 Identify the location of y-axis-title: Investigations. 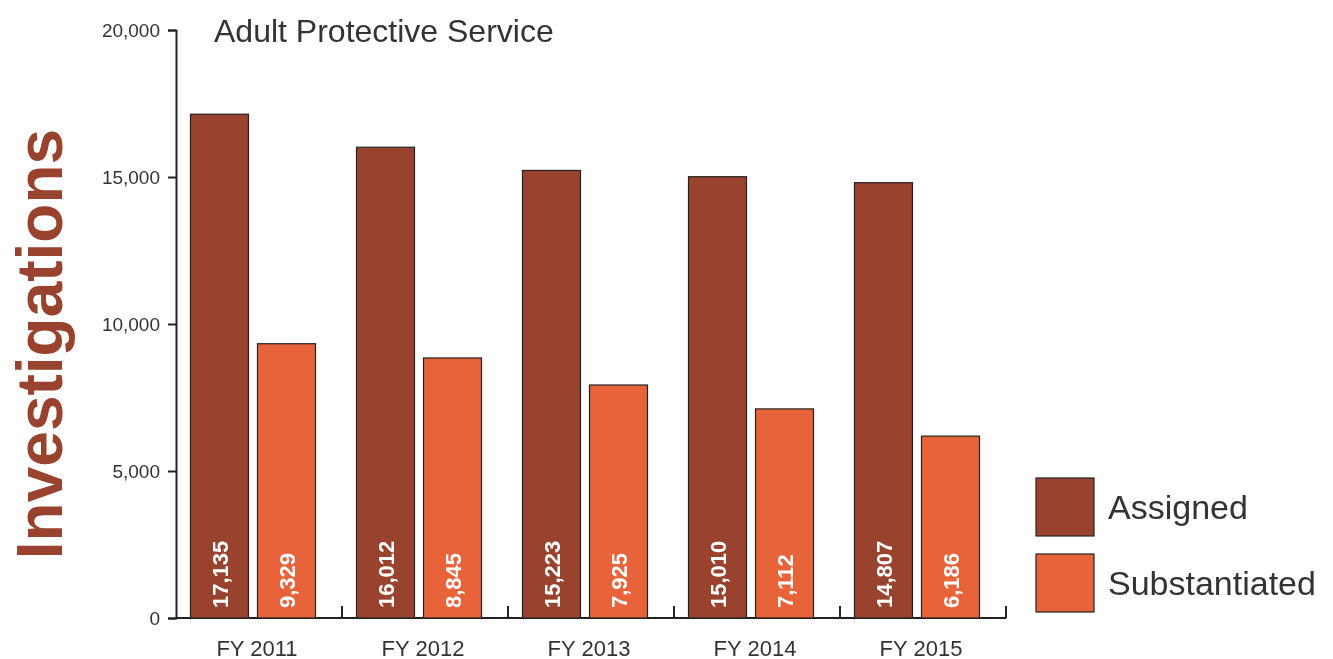
(40, 344).